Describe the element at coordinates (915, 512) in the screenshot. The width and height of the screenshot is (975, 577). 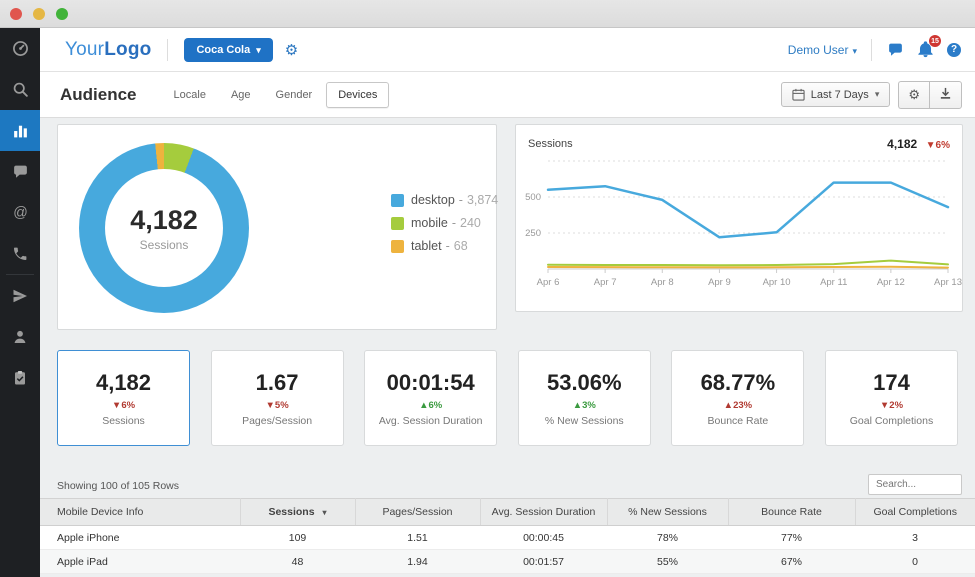
I see `col-header-goal-completions: Goal Completions` at that location.